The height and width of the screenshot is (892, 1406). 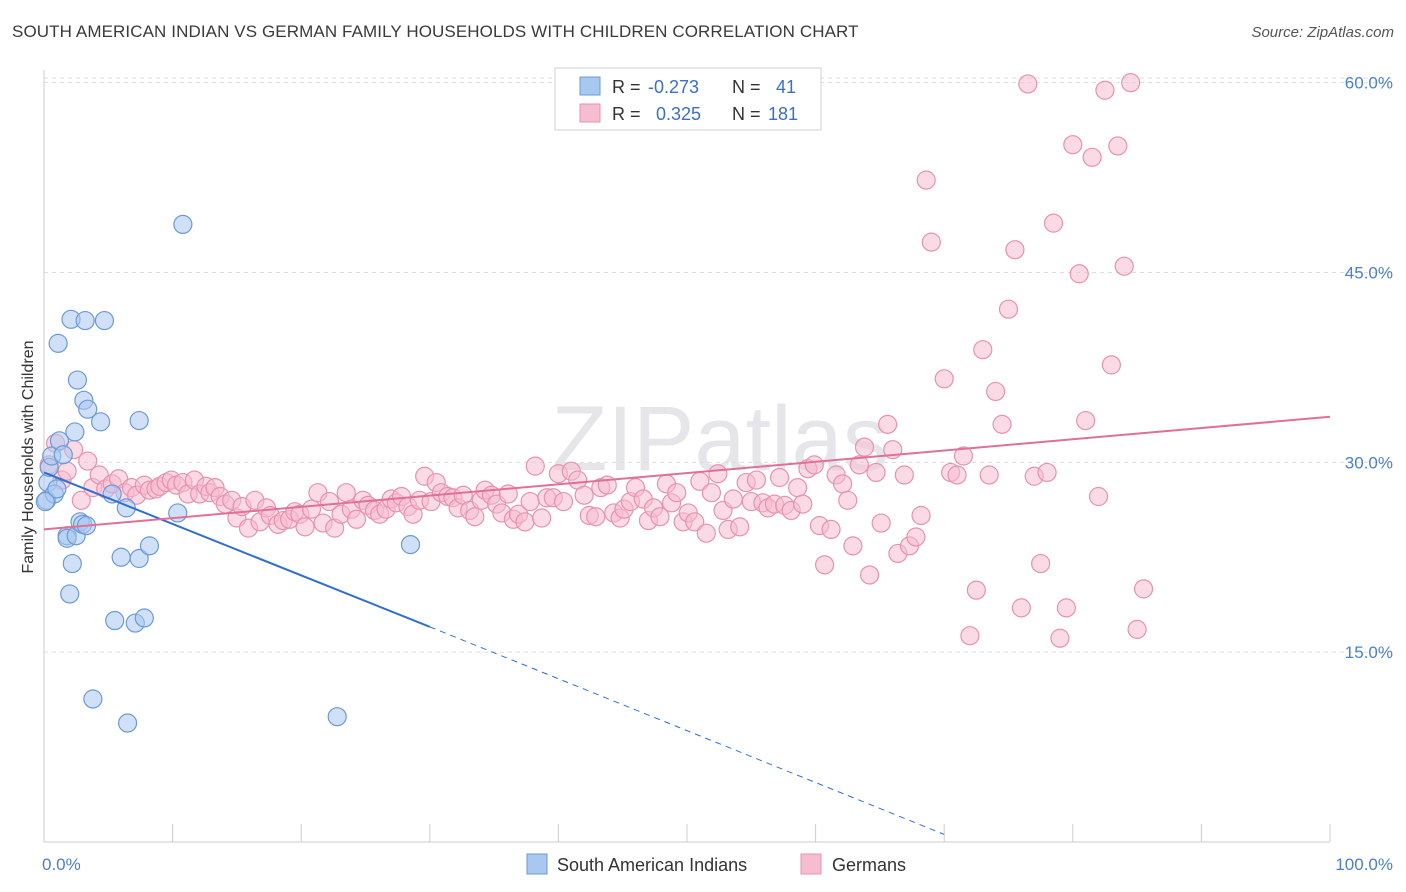 What do you see at coordinates (687, 473) in the screenshot?
I see `pink-trend-line` at bounding box center [687, 473].